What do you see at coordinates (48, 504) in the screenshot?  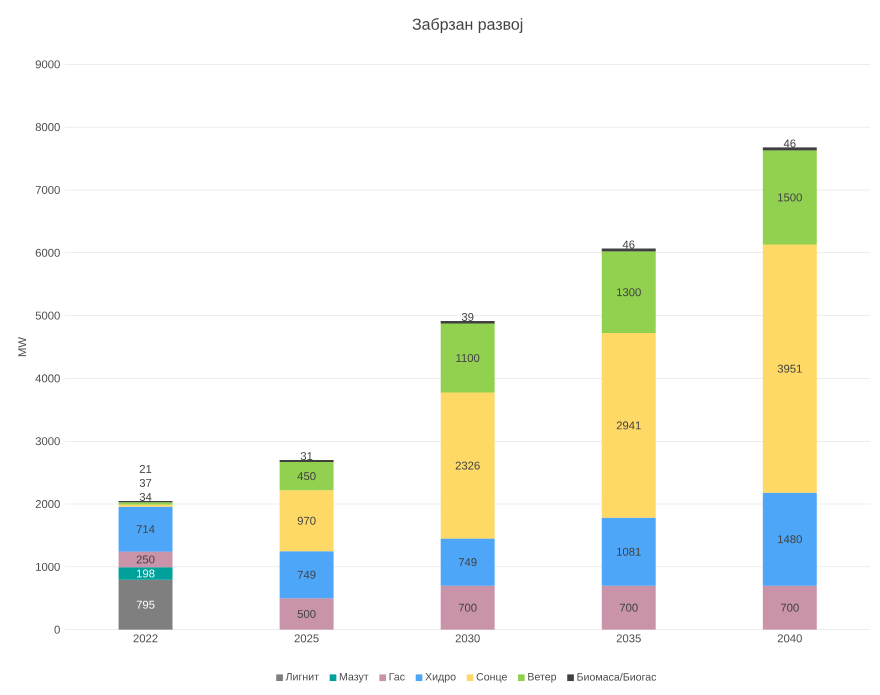 I see `y-tick-label: 2000` at bounding box center [48, 504].